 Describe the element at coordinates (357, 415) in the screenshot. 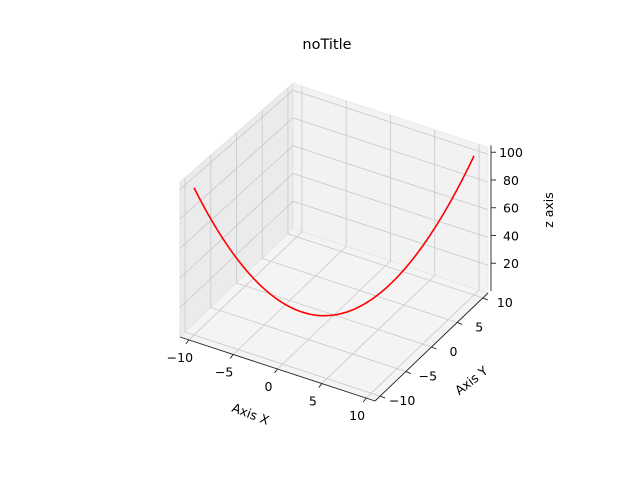

I see `x-tick-label: 10` at that location.